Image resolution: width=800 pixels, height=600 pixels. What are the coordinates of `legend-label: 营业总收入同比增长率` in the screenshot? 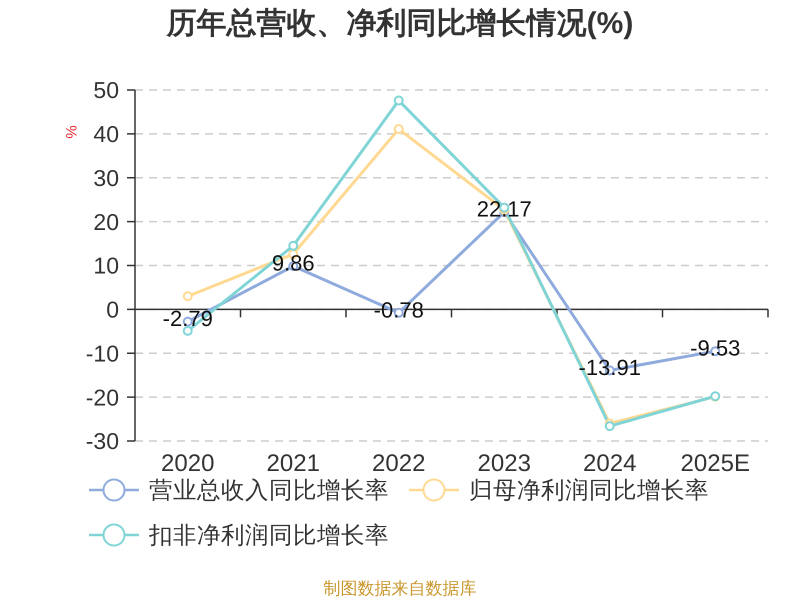 It's located at (269, 490).